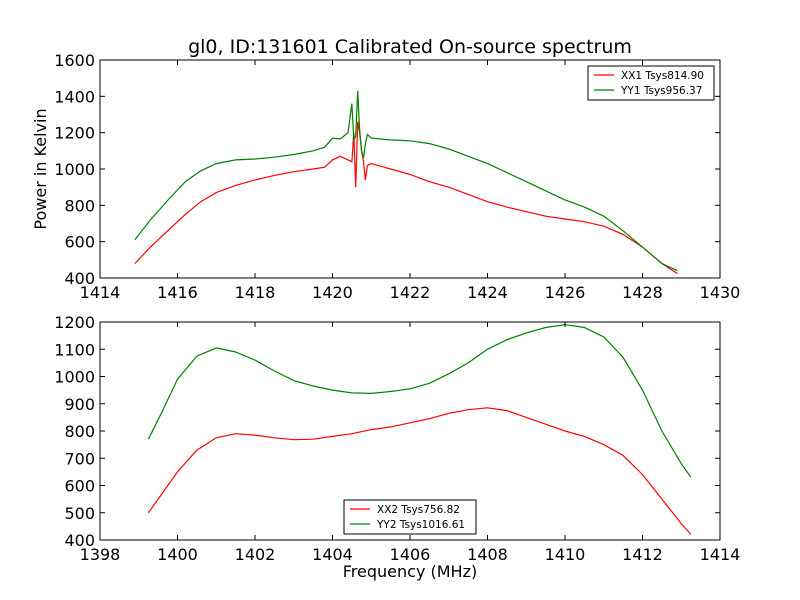 The width and height of the screenshot is (800, 600). What do you see at coordinates (642, 554) in the screenshot?
I see `x-tick-label: 1412` at bounding box center [642, 554].